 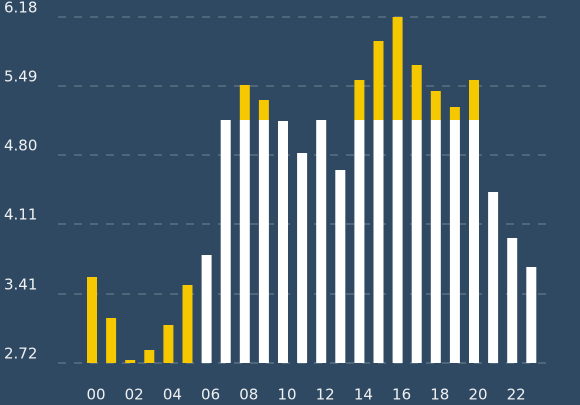 What do you see at coordinates (363, 395) in the screenshot?
I see `x-tick-label: 14` at bounding box center [363, 395].